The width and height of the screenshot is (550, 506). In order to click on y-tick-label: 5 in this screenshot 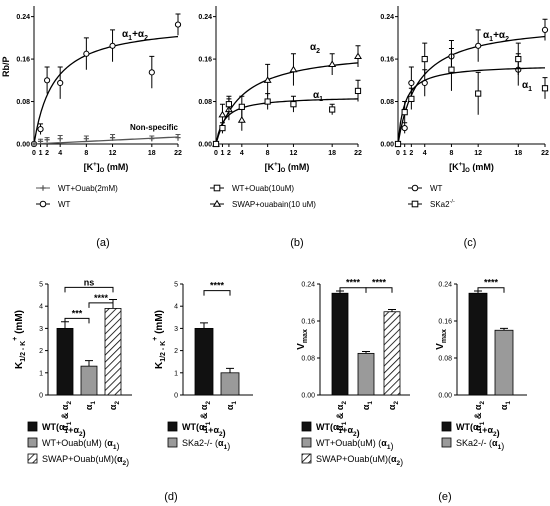, I will do `click(41, 285)`.